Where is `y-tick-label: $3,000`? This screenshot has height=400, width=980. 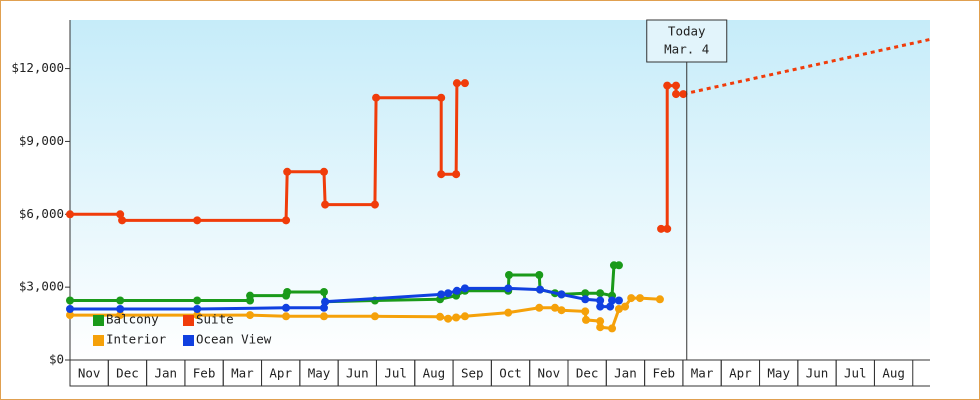 y-tick-label: $3,000 is located at coordinates (41, 286).